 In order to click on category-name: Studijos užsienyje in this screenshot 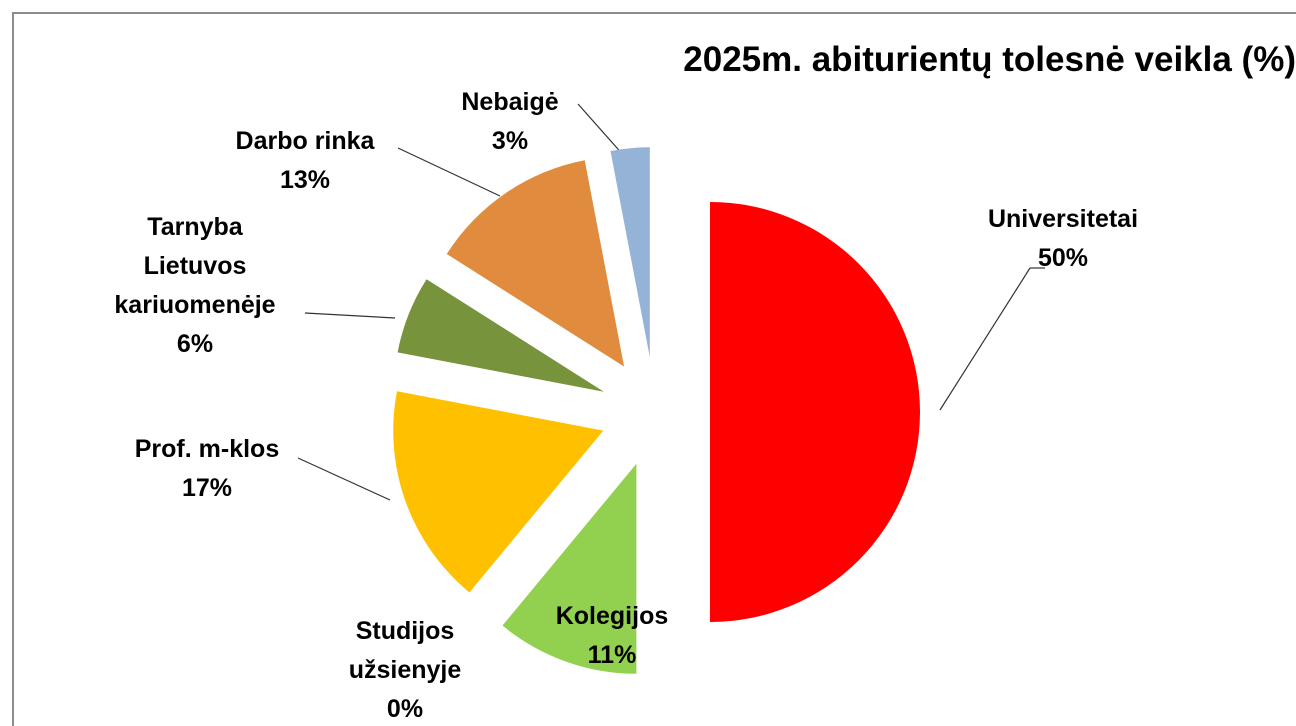, I will do `click(405, 650)`.